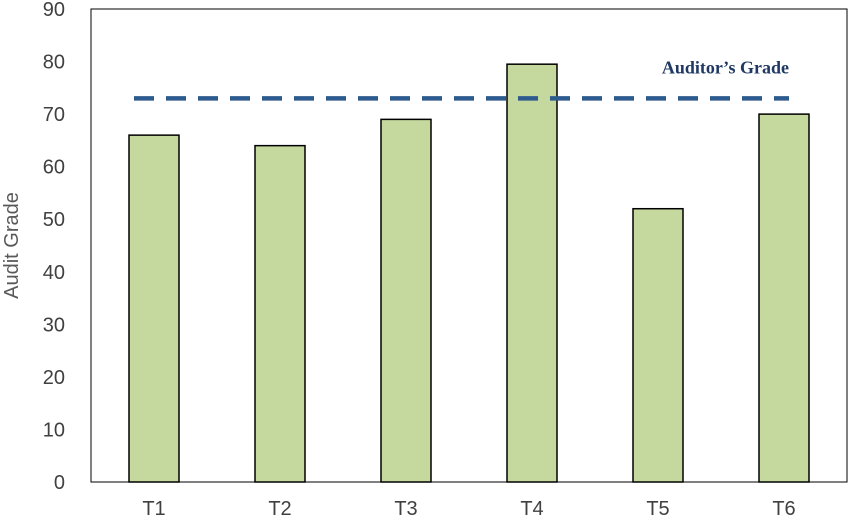  Describe the element at coordinates (783, 509) in the screenshot. I see `x-tick-label: T6` at that location.